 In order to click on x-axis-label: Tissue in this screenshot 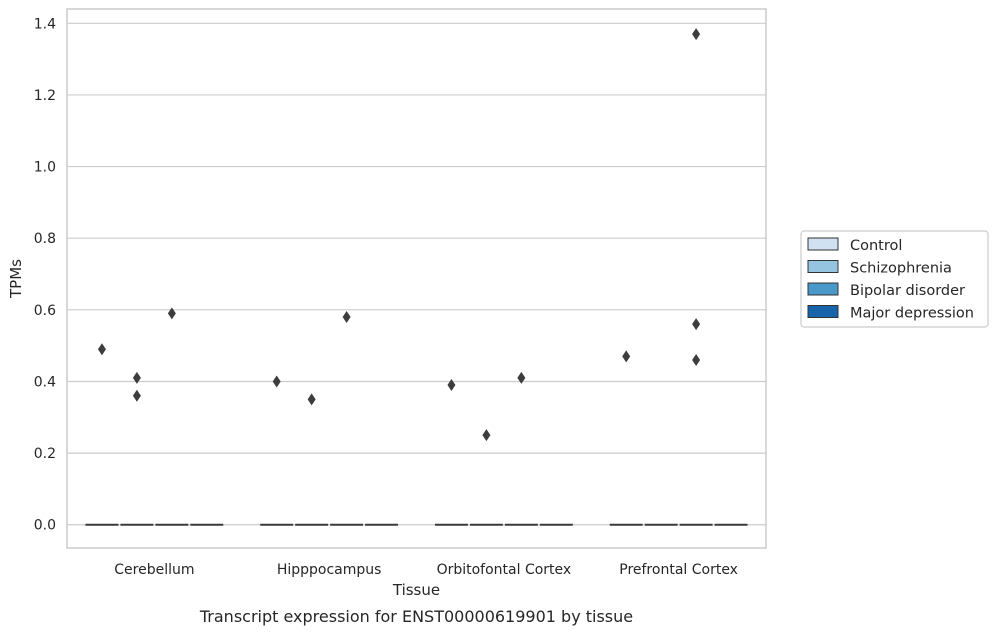, I will do `click(416, 590)`.